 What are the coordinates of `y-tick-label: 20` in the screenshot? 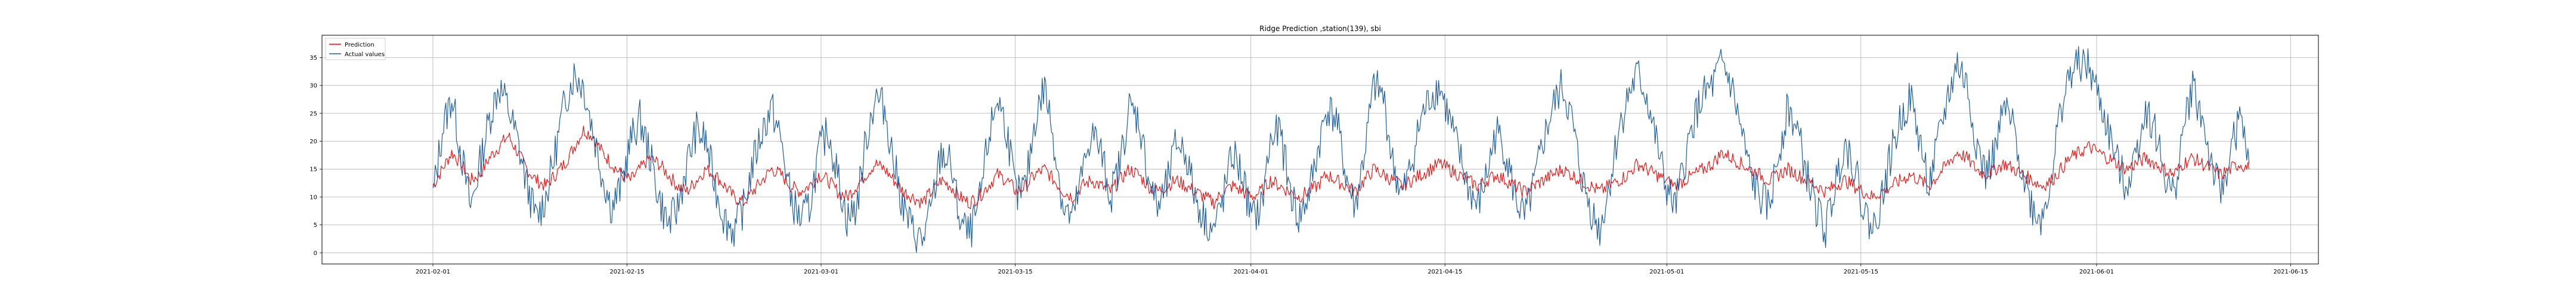 It's located at (313, 142).